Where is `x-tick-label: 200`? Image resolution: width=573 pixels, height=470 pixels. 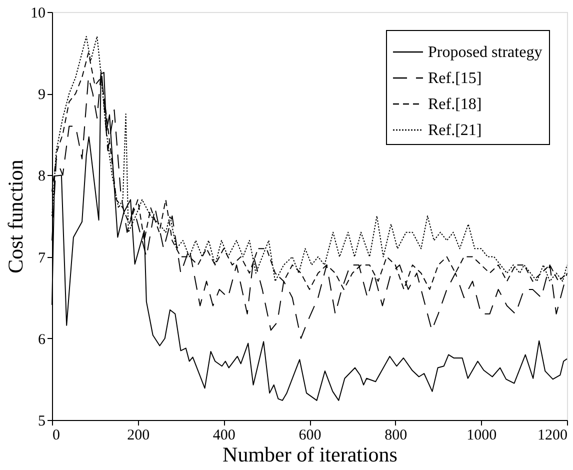 x-tick-label: 200 is located at coordinates (138, 436).